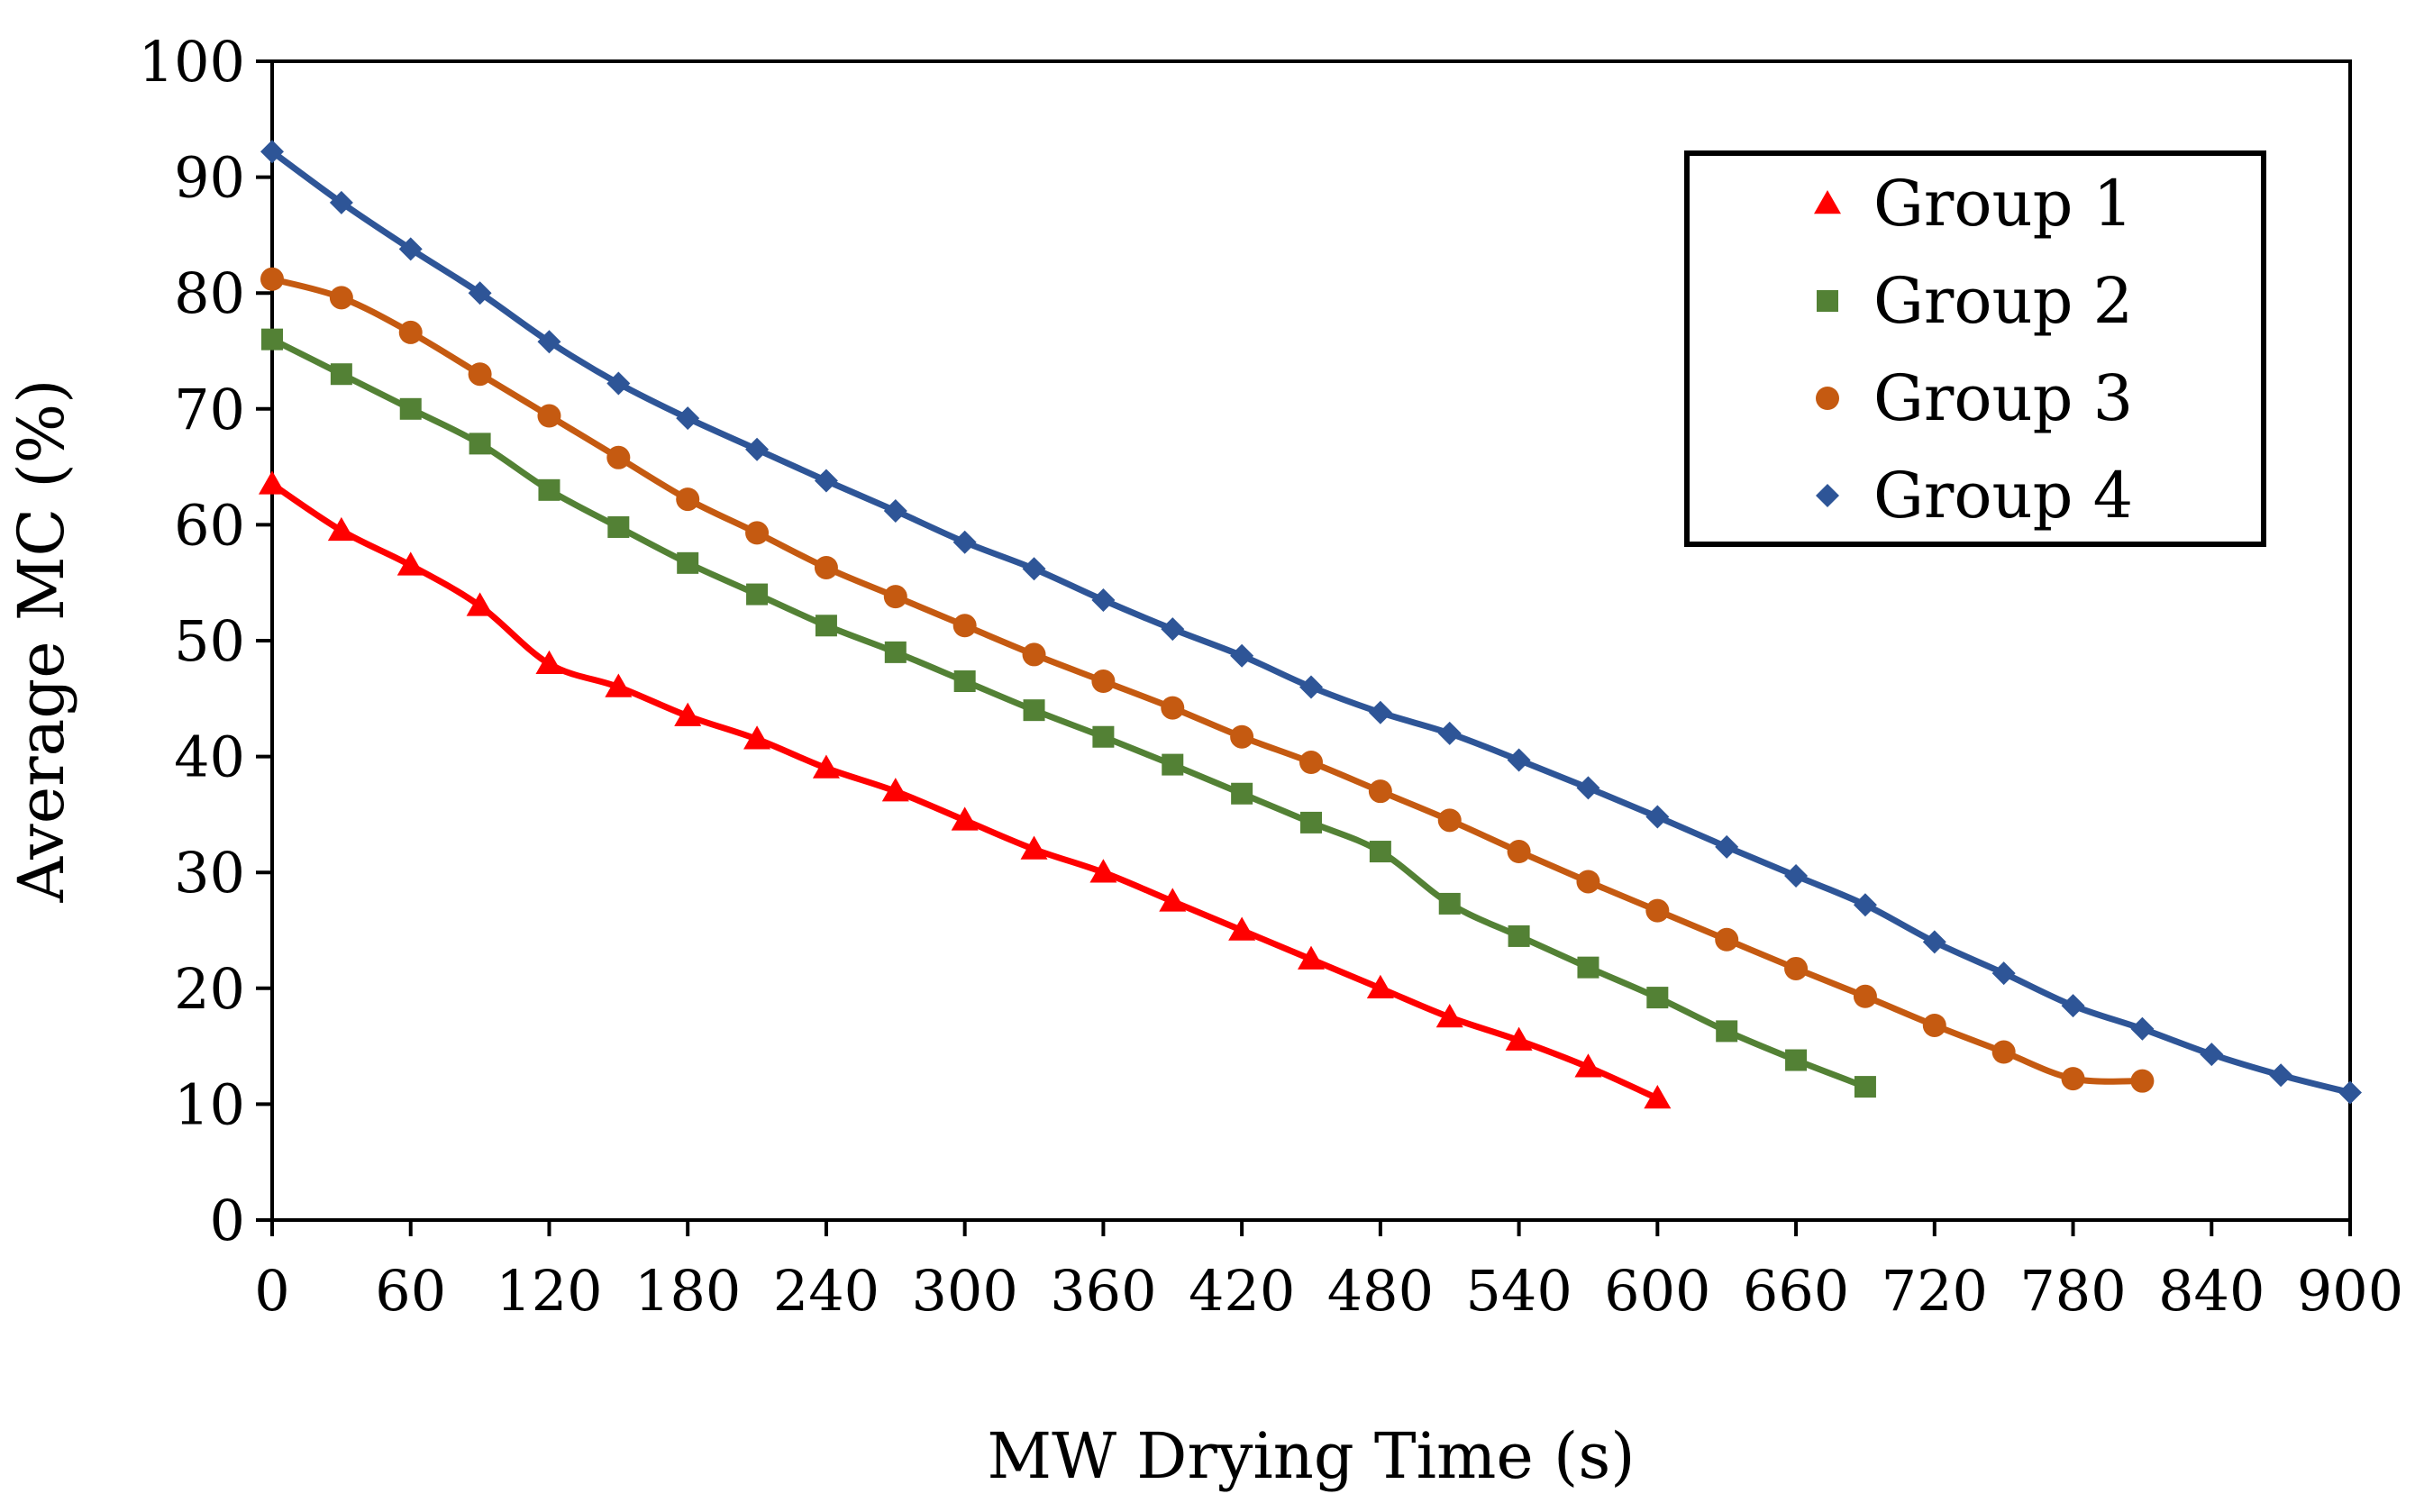  Describe the element at coordinates (1380, 1291) in the screenshot. I see `x-tick-label: 480` at that location.